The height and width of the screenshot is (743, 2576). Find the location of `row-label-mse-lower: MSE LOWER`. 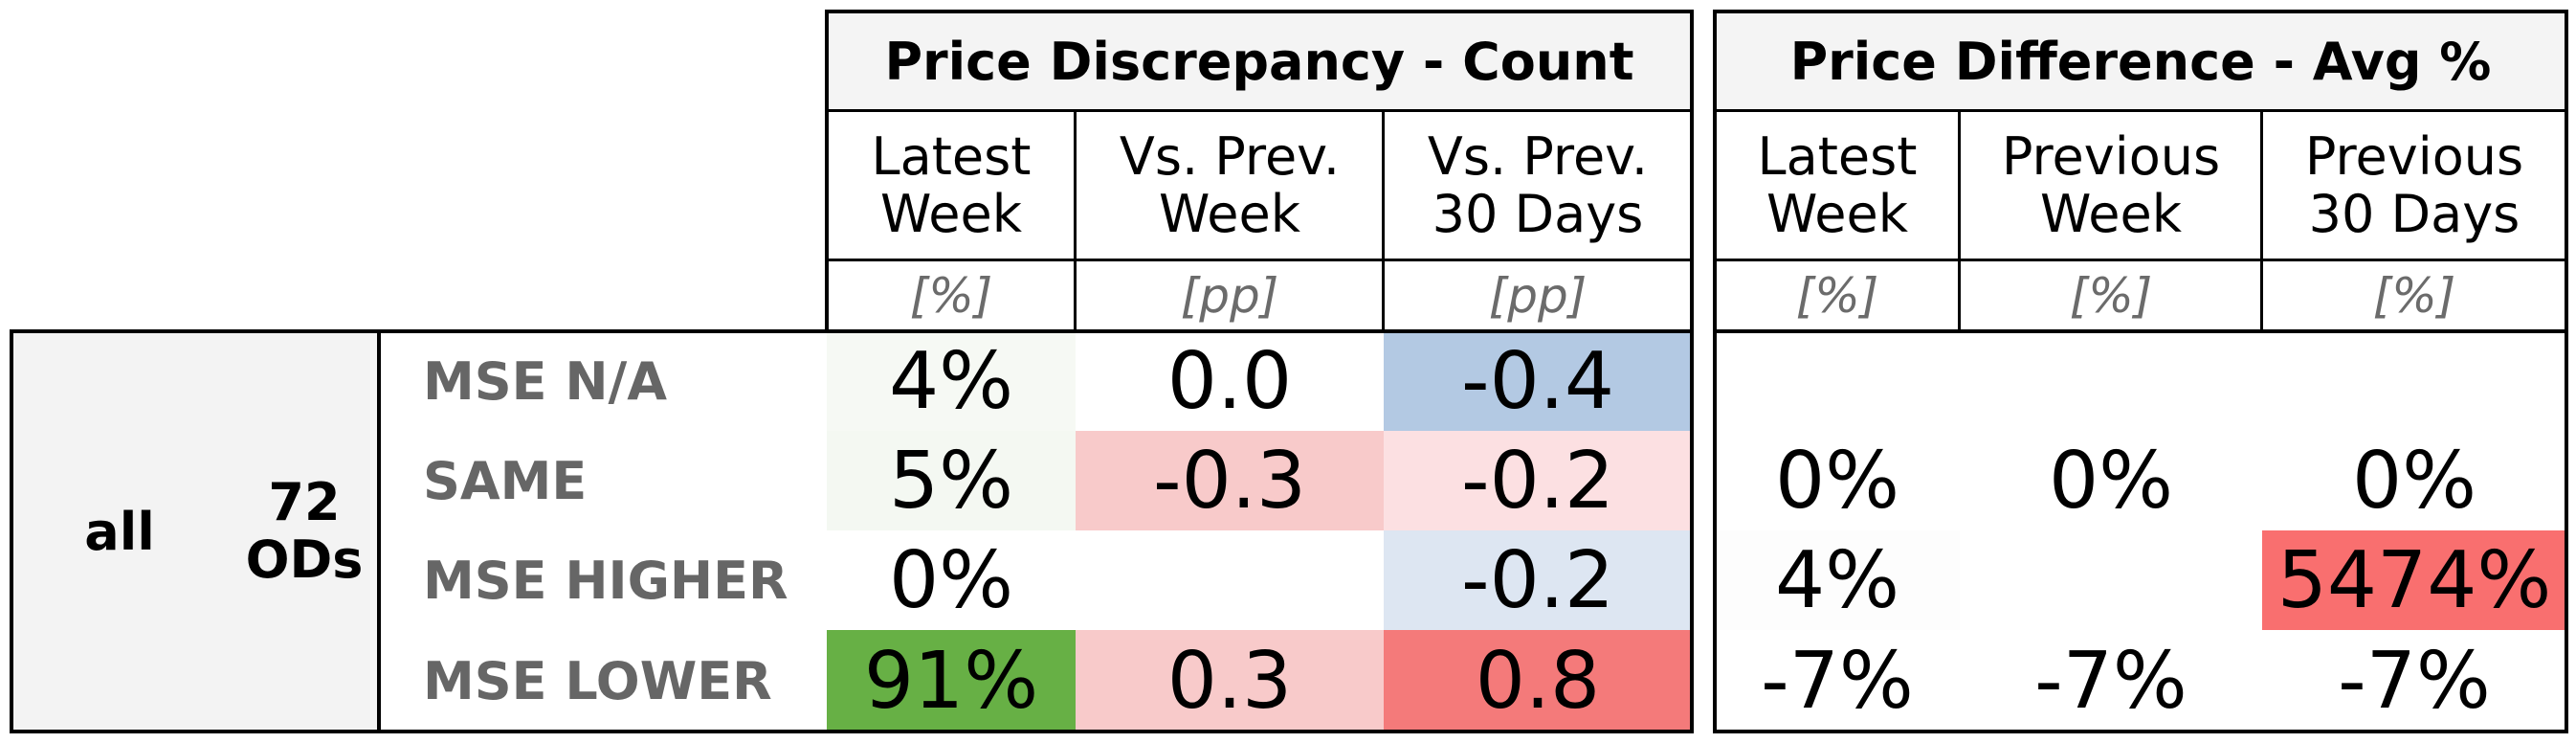

row-label-mse-lower: MSE LOWER is located at coordinates (597, 681).